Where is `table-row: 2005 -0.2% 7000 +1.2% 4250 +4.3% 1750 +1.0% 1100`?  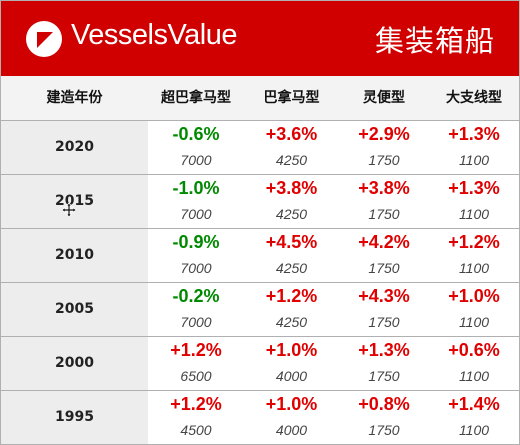 table-row: 2005 -0.2% 7000 +1.2% 4250 +4.3% 1750 +1.0% 1100 is located at coordinates (260, 310).